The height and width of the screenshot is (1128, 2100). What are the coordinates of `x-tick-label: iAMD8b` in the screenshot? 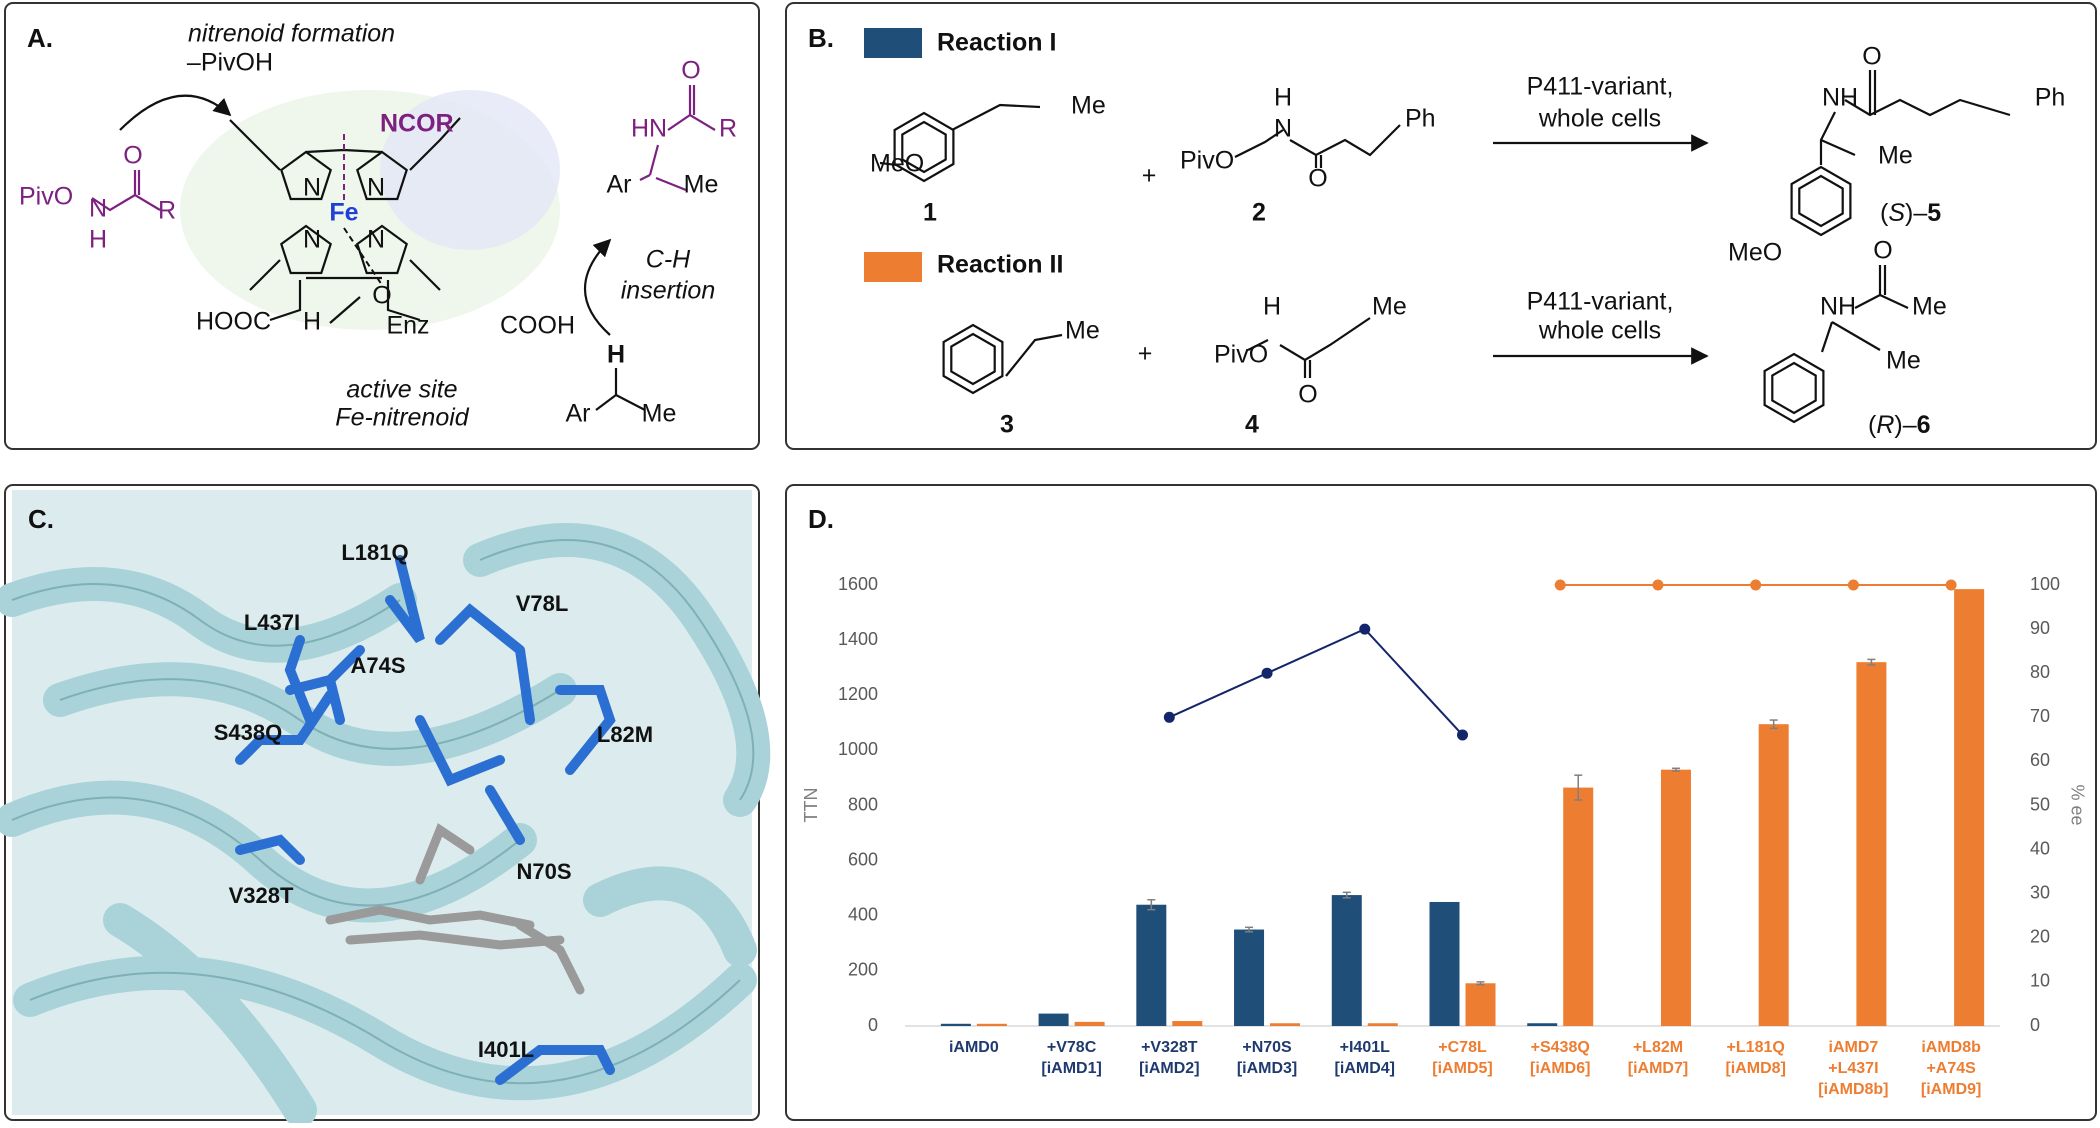 It's located at (1951, 1047).